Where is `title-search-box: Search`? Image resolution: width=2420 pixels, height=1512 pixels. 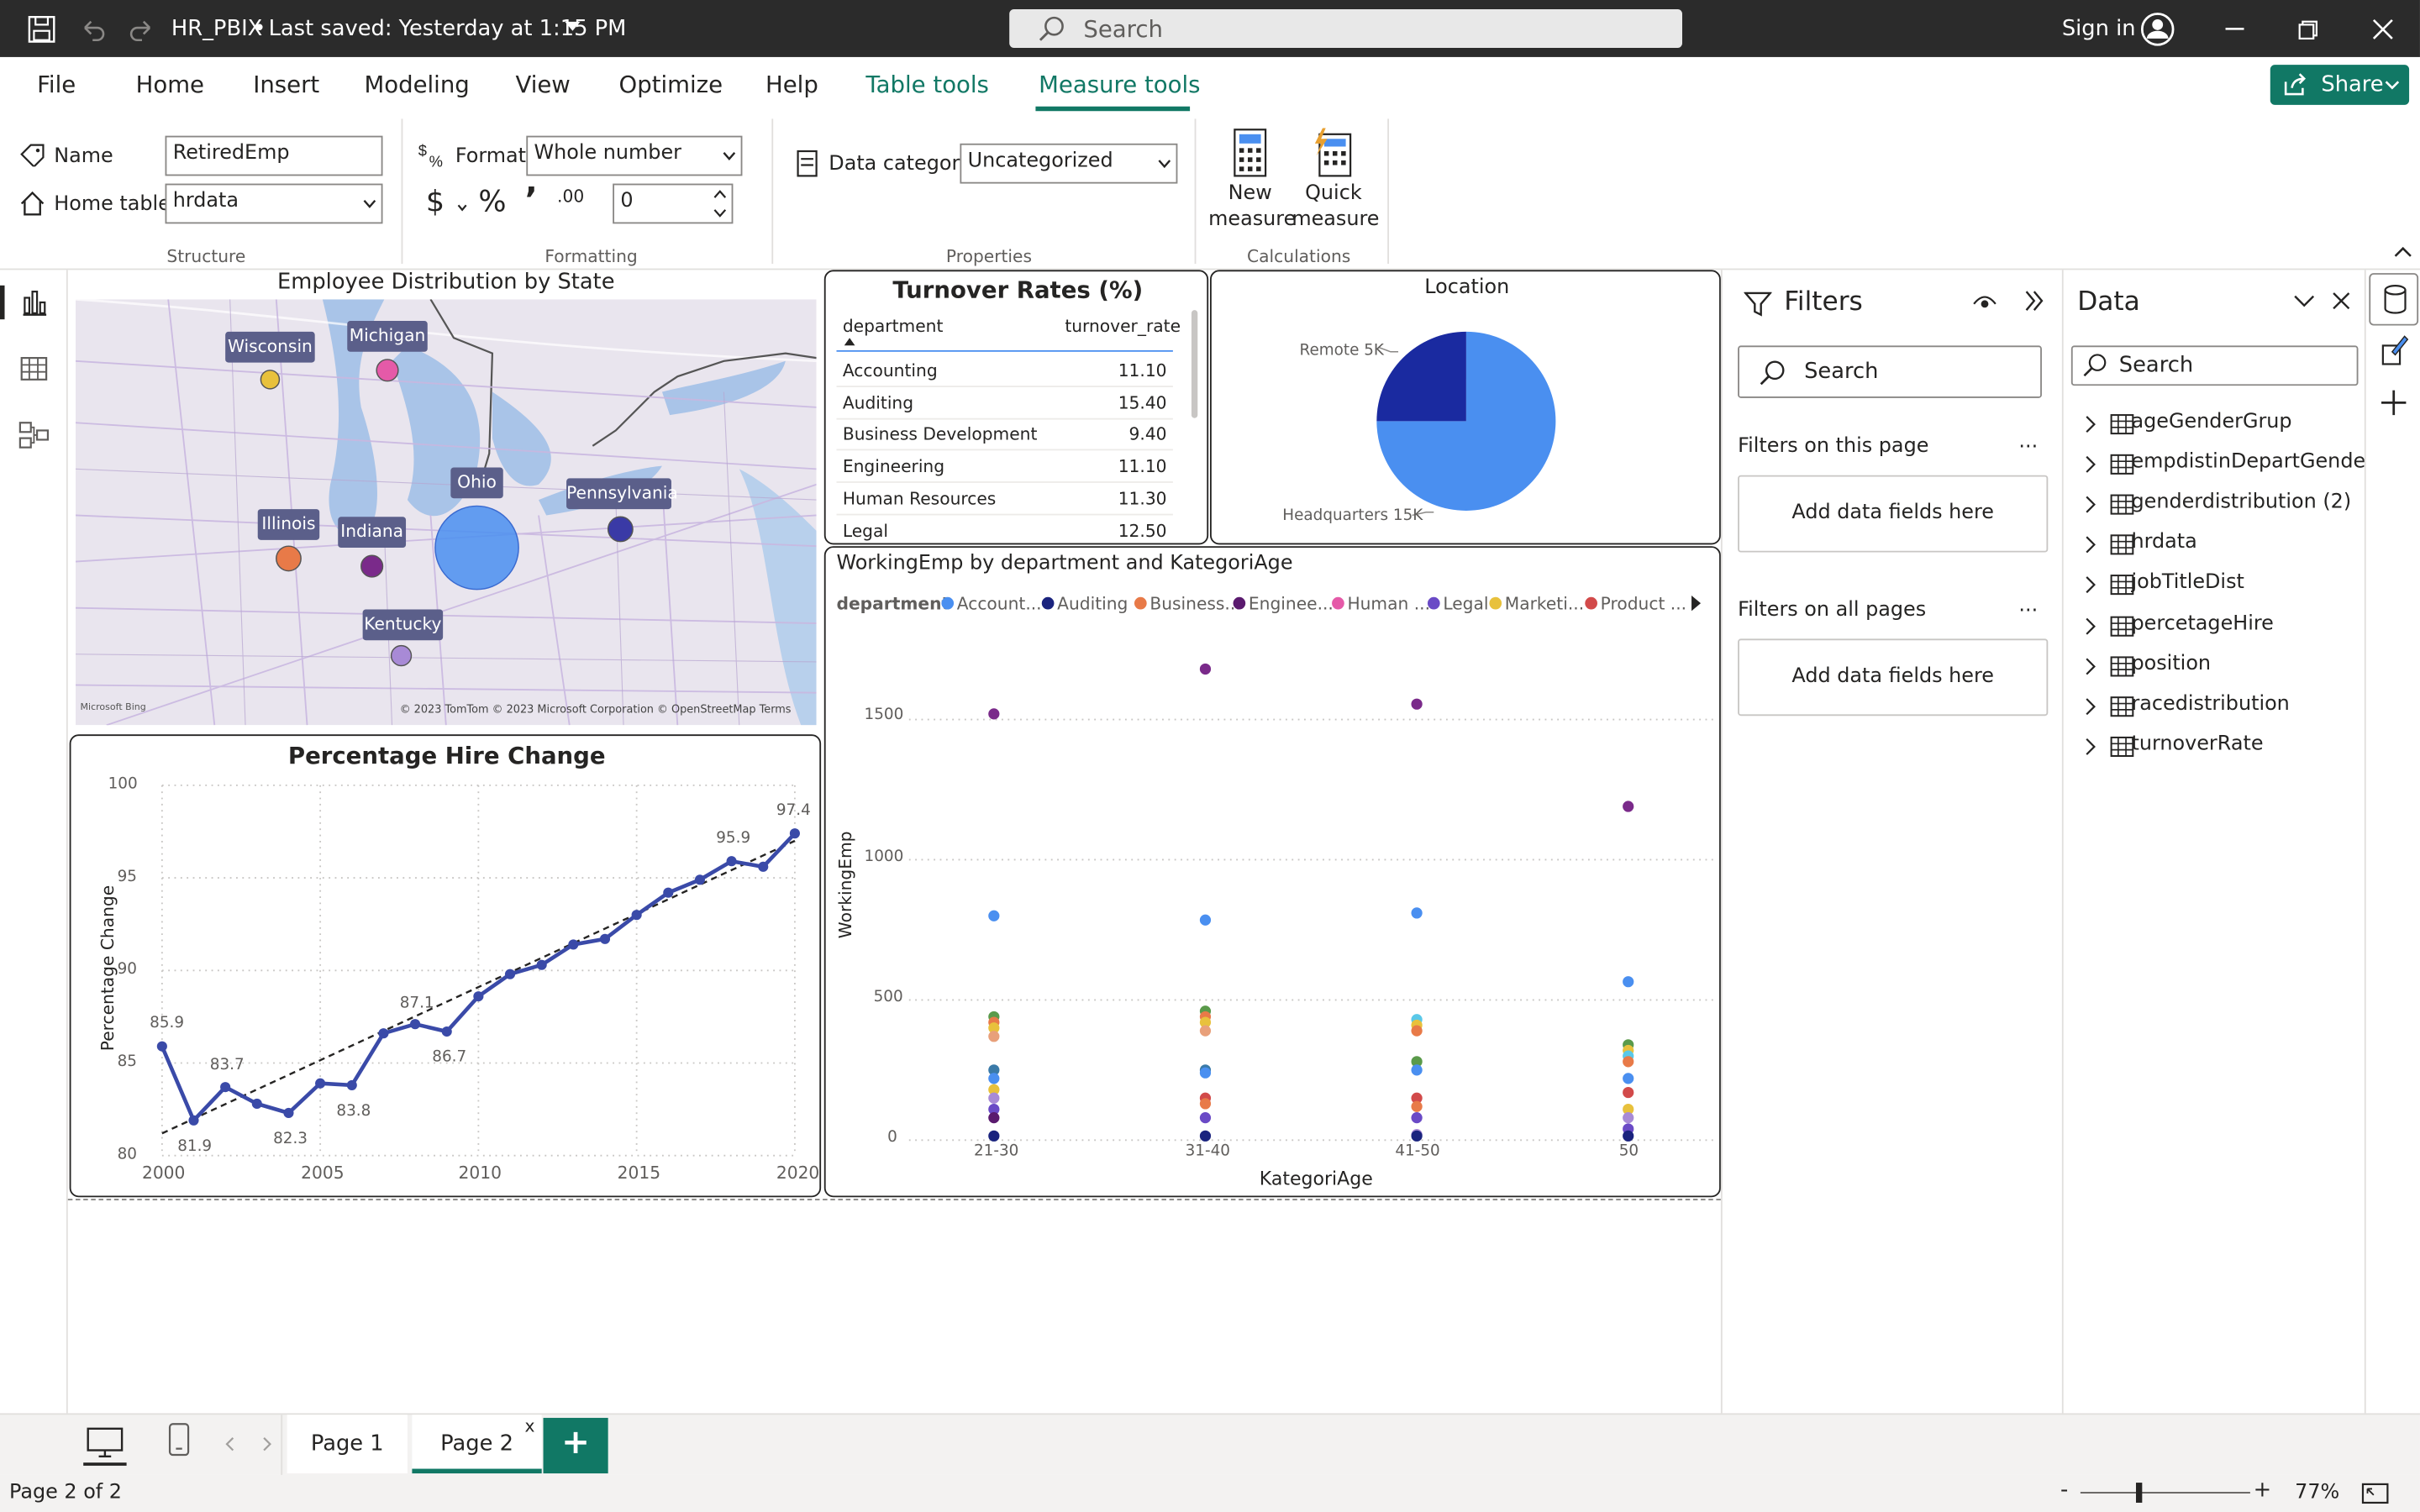 title-search-box: Search is located at coordinates (1346, 28).